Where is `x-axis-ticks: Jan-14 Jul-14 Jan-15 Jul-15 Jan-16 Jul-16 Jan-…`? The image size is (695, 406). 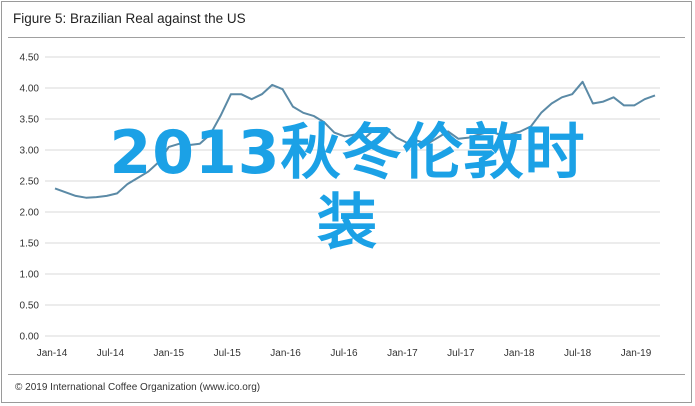 x-axis-ticks: Jan-14 Jul-14 Jan-15 Jul-15 Jan-16 Jul-16 Jan-… is located at coordinates (344, 353).